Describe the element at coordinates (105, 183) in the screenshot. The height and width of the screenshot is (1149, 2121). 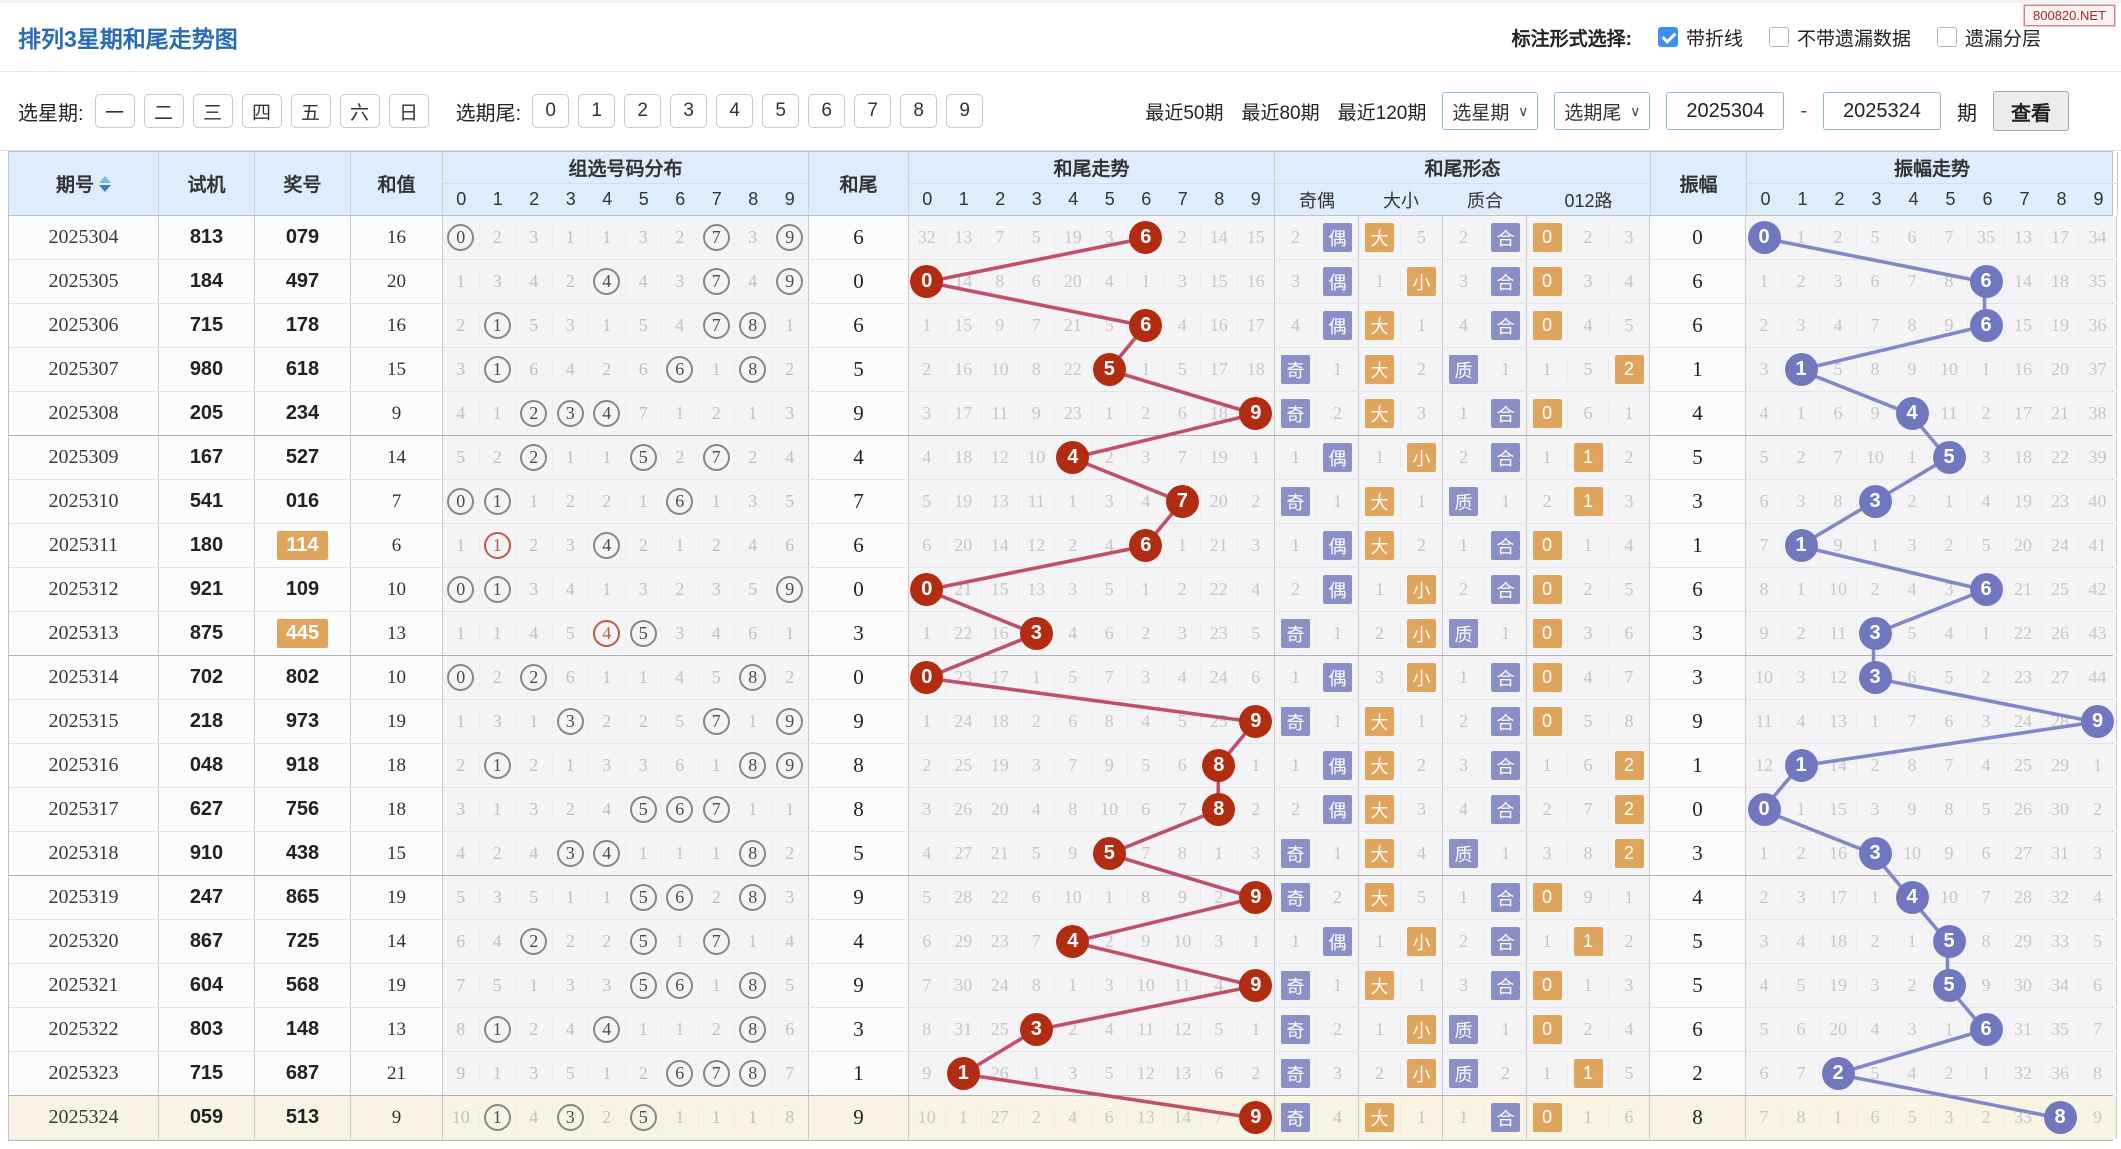
I see `sort-icon` at that location.